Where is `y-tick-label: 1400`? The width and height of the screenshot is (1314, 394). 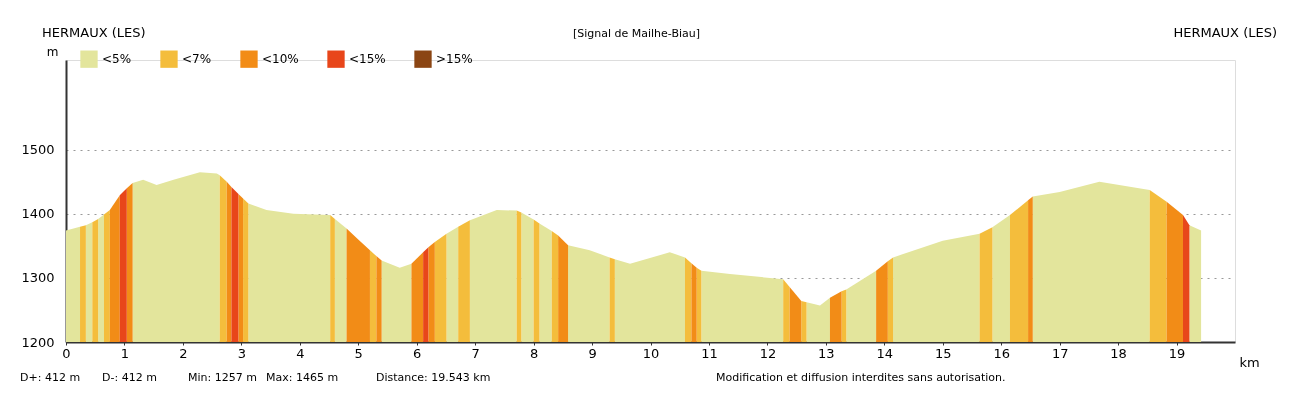 y-tick-label: 1400 is located at coordinates (38, 214).